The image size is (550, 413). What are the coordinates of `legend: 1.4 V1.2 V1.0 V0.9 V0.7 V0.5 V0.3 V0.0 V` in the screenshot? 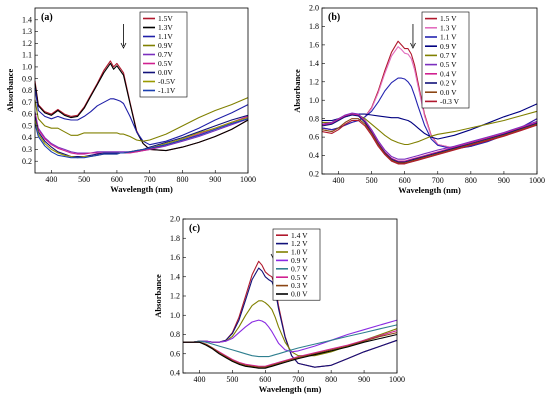 It's located at (296, 264).